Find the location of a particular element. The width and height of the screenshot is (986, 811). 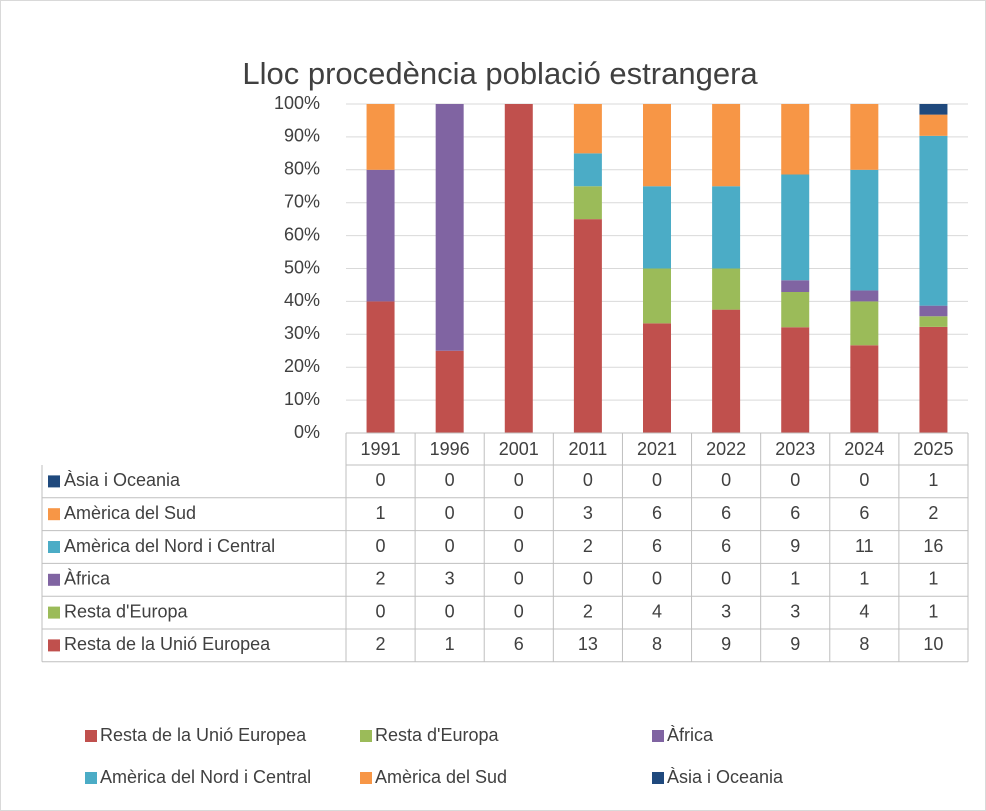

y-tick-label: 90% is located at coordinates (302, 136).